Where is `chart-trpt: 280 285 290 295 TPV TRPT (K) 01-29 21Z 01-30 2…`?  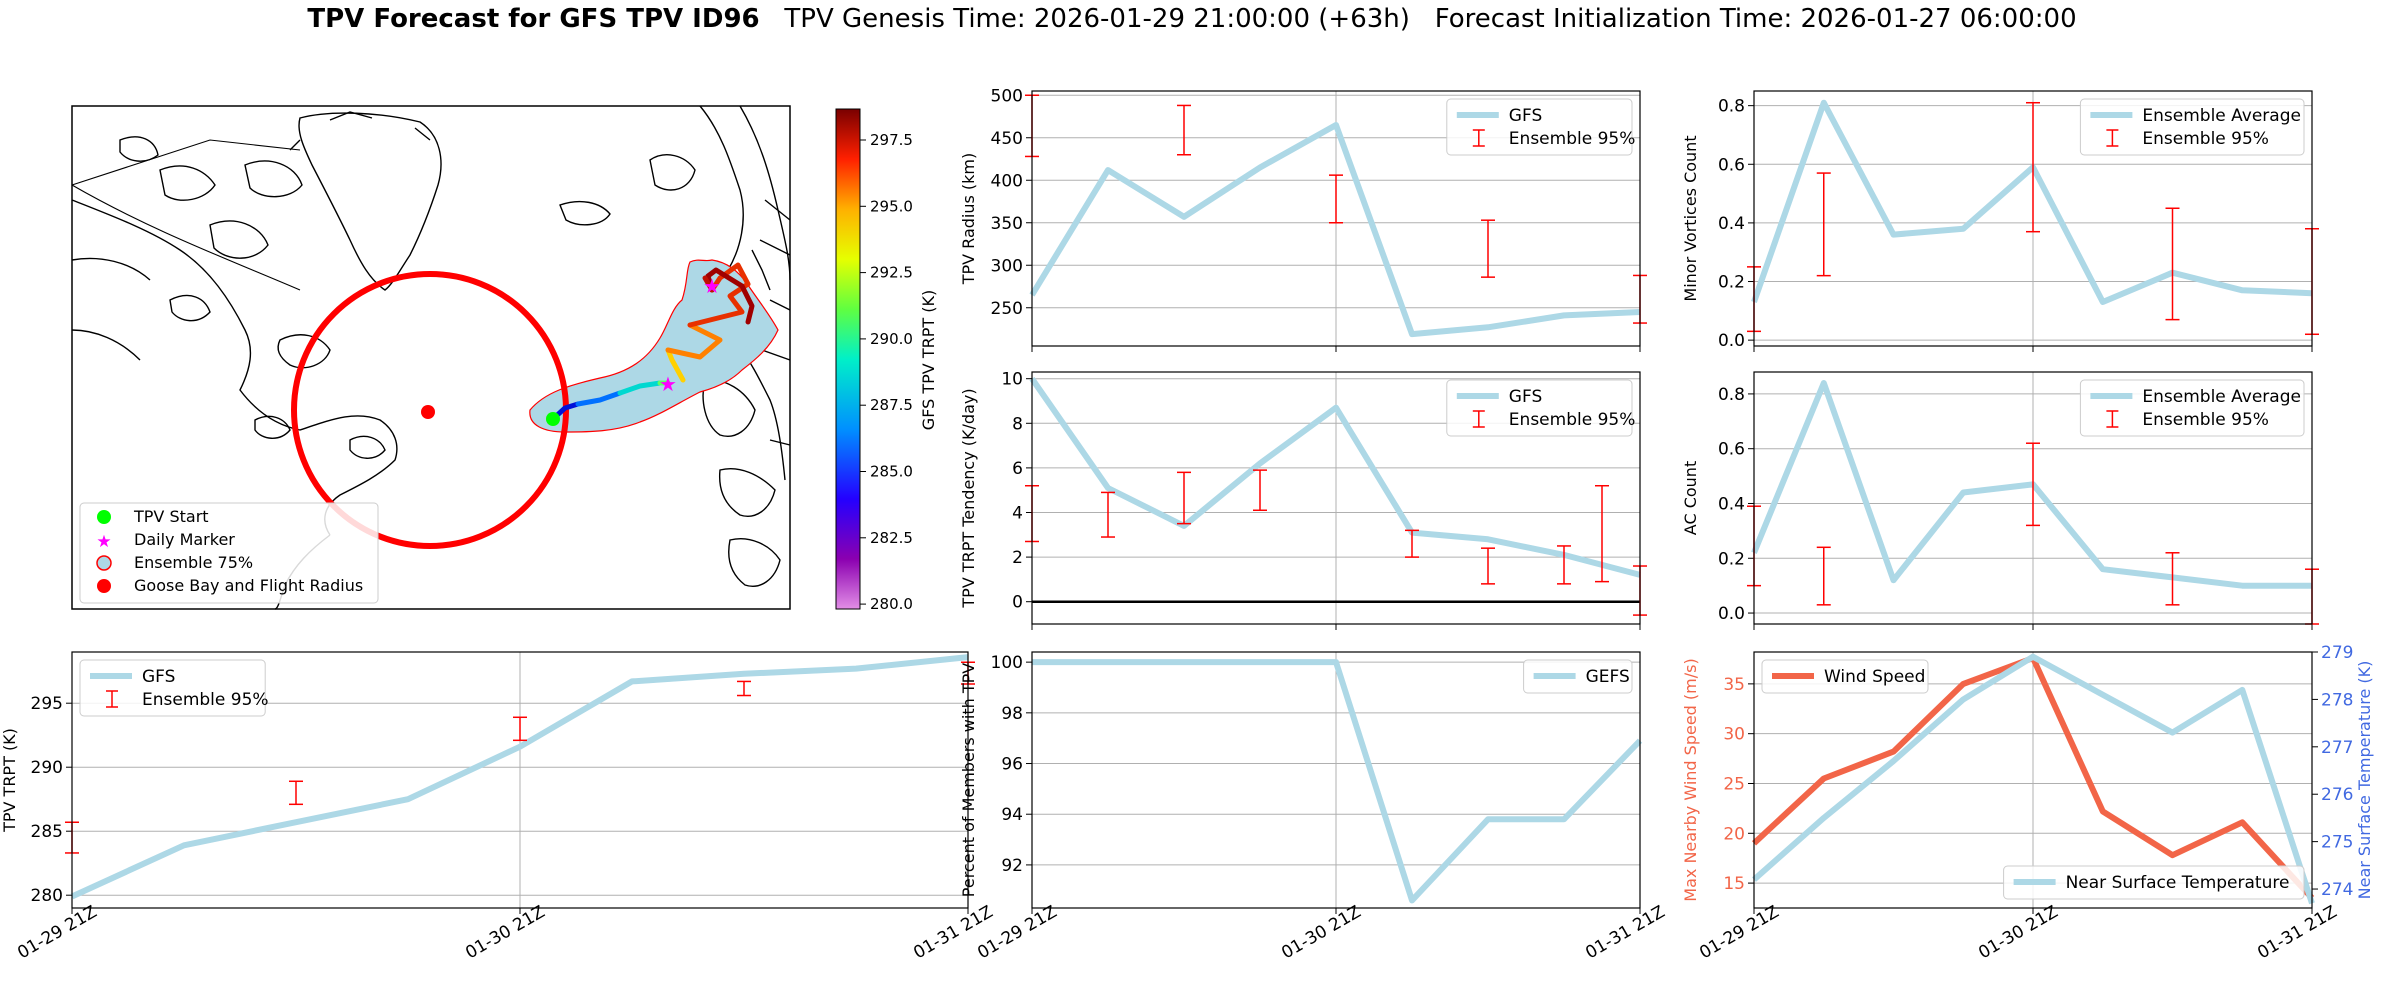
chart-trpt: 280 285 290 295 TPV TRPT (K) 01-29 21Z 01-30 2… is located at coordinates (498, 807).